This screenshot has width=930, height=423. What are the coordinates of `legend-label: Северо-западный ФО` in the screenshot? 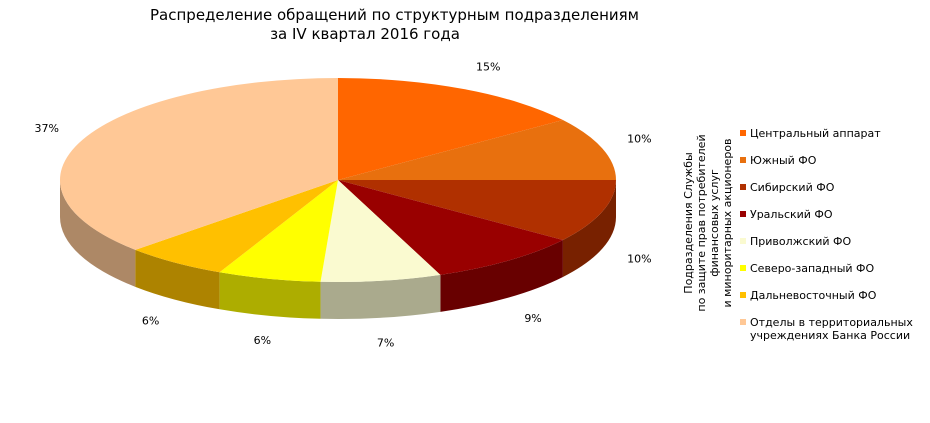 It's located at (812, 268).